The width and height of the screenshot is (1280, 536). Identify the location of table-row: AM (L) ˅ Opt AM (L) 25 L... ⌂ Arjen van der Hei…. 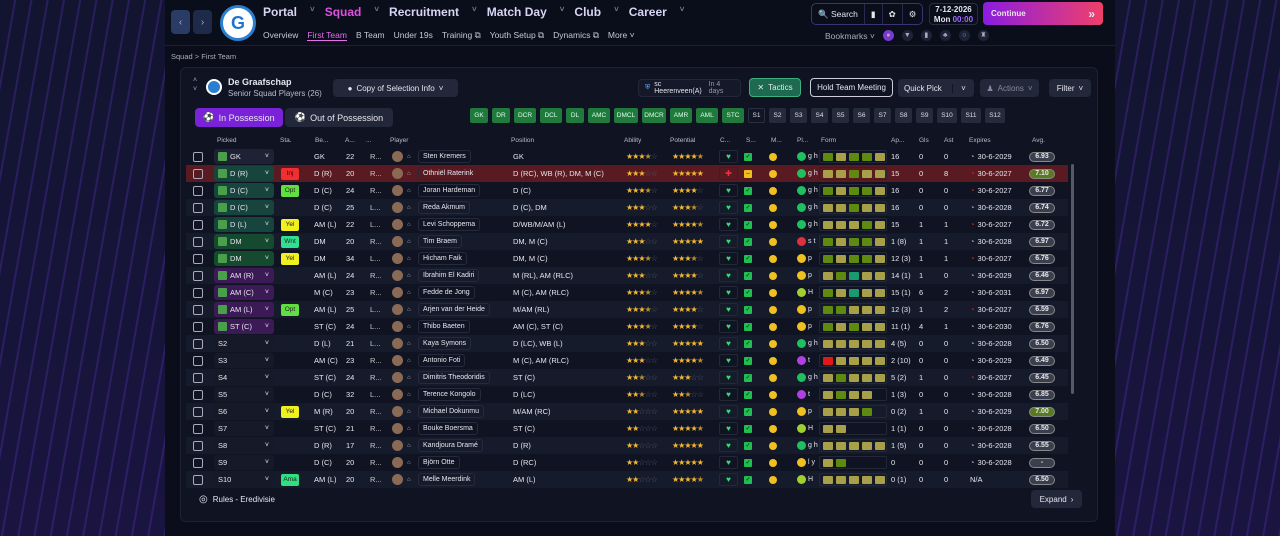
(627, 309).